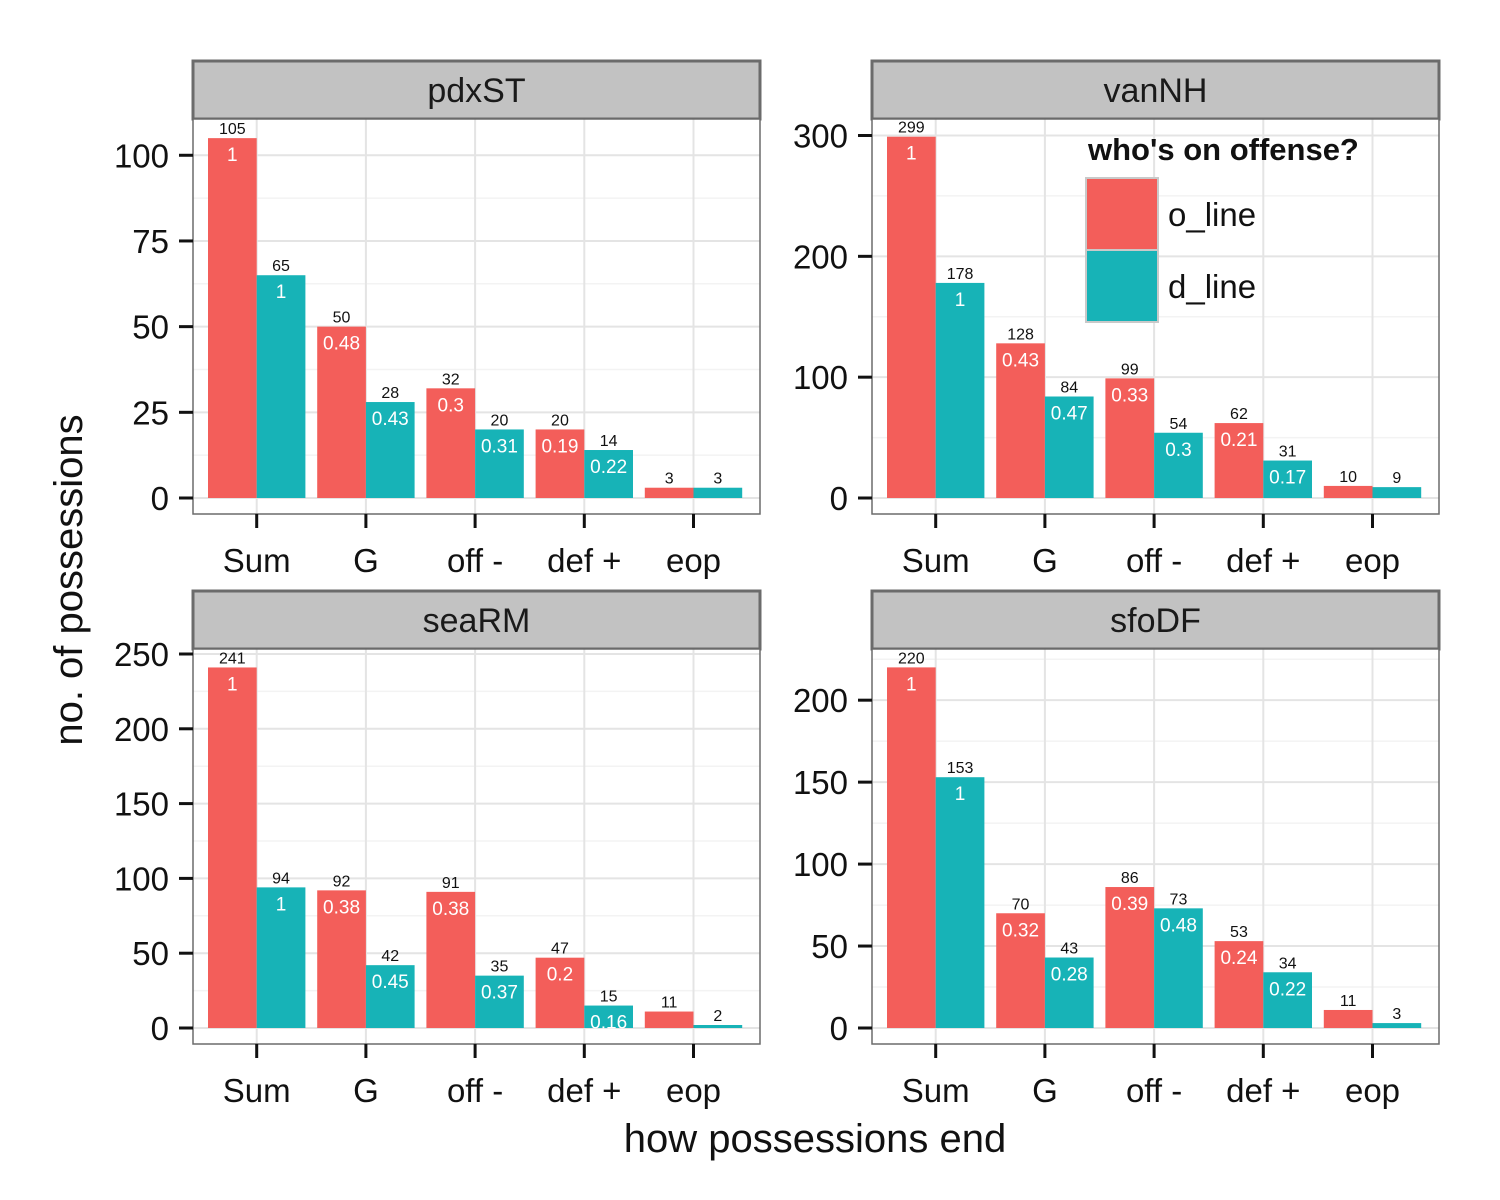 The height and width of the screenshot is (1200, 1500). Describe the element at coordinates (609, 997) in the screenshot. I see `count-label: 15` at that location.